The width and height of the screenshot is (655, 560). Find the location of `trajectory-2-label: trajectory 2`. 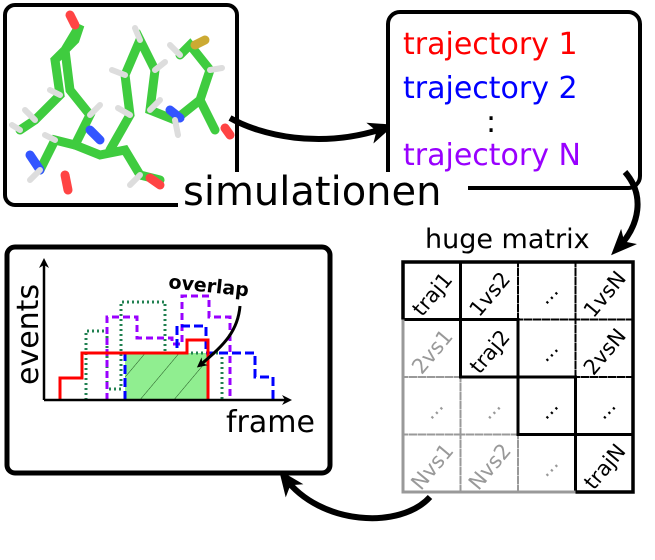

trajectory-2-label: trajectory 2 is located at coordinates (490, 88).